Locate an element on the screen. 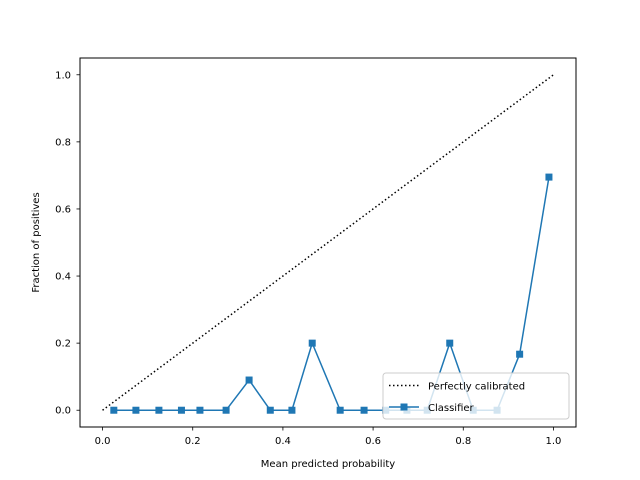 Image resolution: width=640 pixels, height=480 pixels. x-axis-label: Mean predicted probability is located at coordinates (328, 464).